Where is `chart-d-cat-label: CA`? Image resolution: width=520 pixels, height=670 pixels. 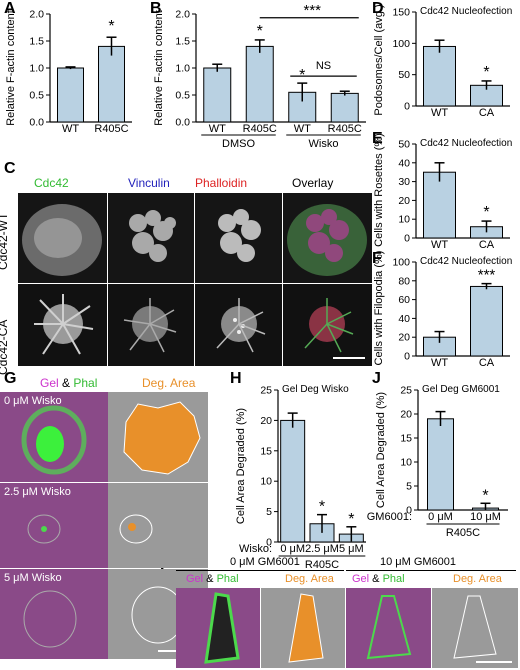 chart-d-cat-label: CA is located at coordinates (487, 113).